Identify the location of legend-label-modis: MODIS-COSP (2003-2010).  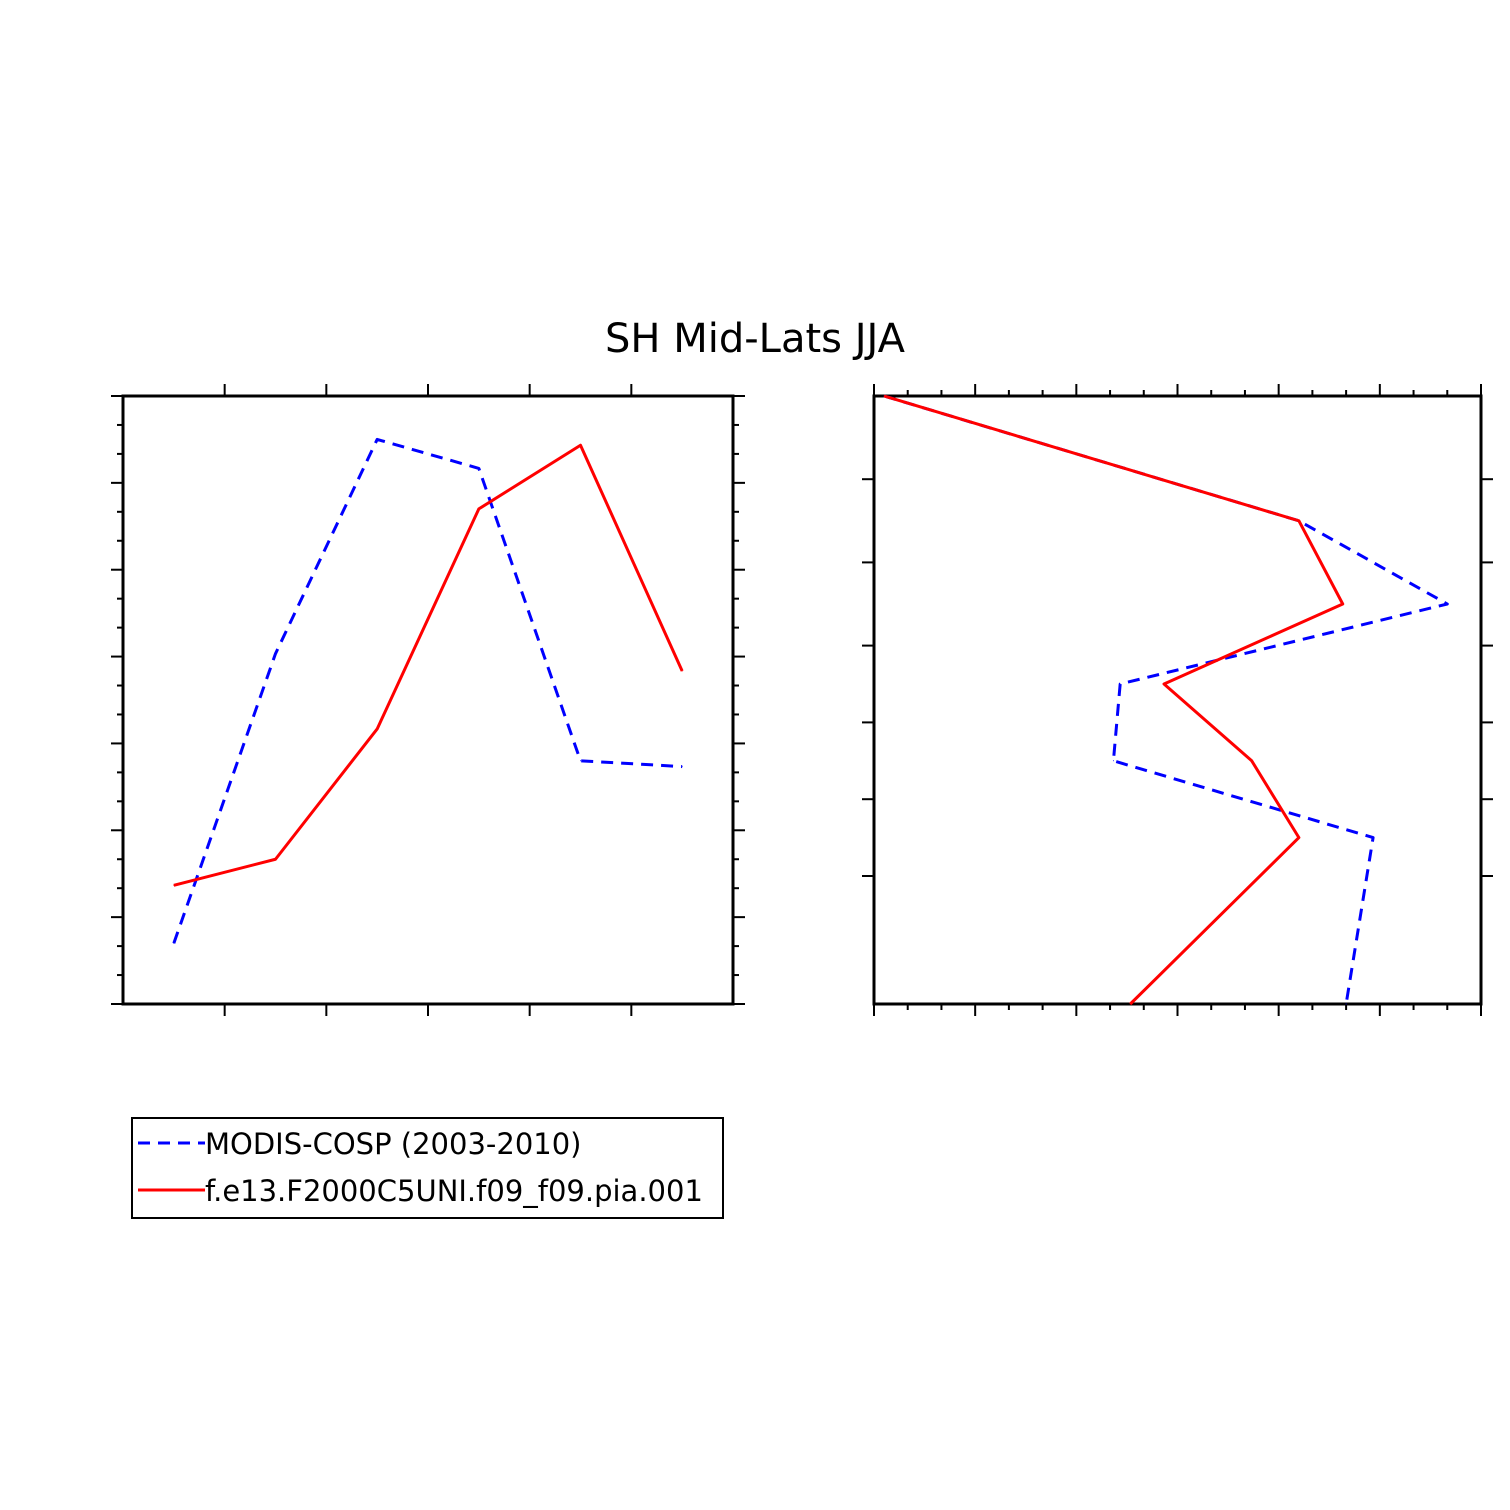
(393, 1144).